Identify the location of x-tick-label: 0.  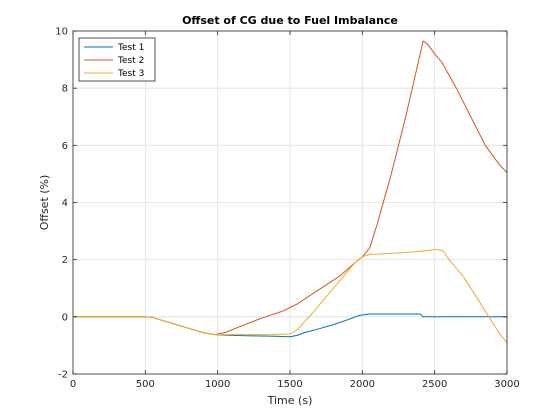
(73, 384).